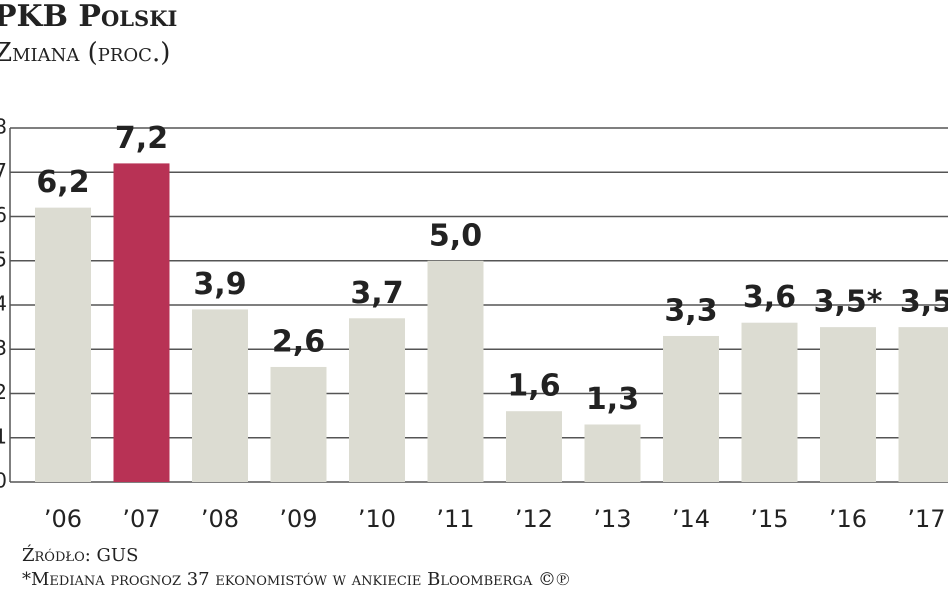 The height and width of the screenshot is (593, 948). Describe the element at coordinates (219, 284) in the screenshot. I see `value-label: 3,9` at that location.